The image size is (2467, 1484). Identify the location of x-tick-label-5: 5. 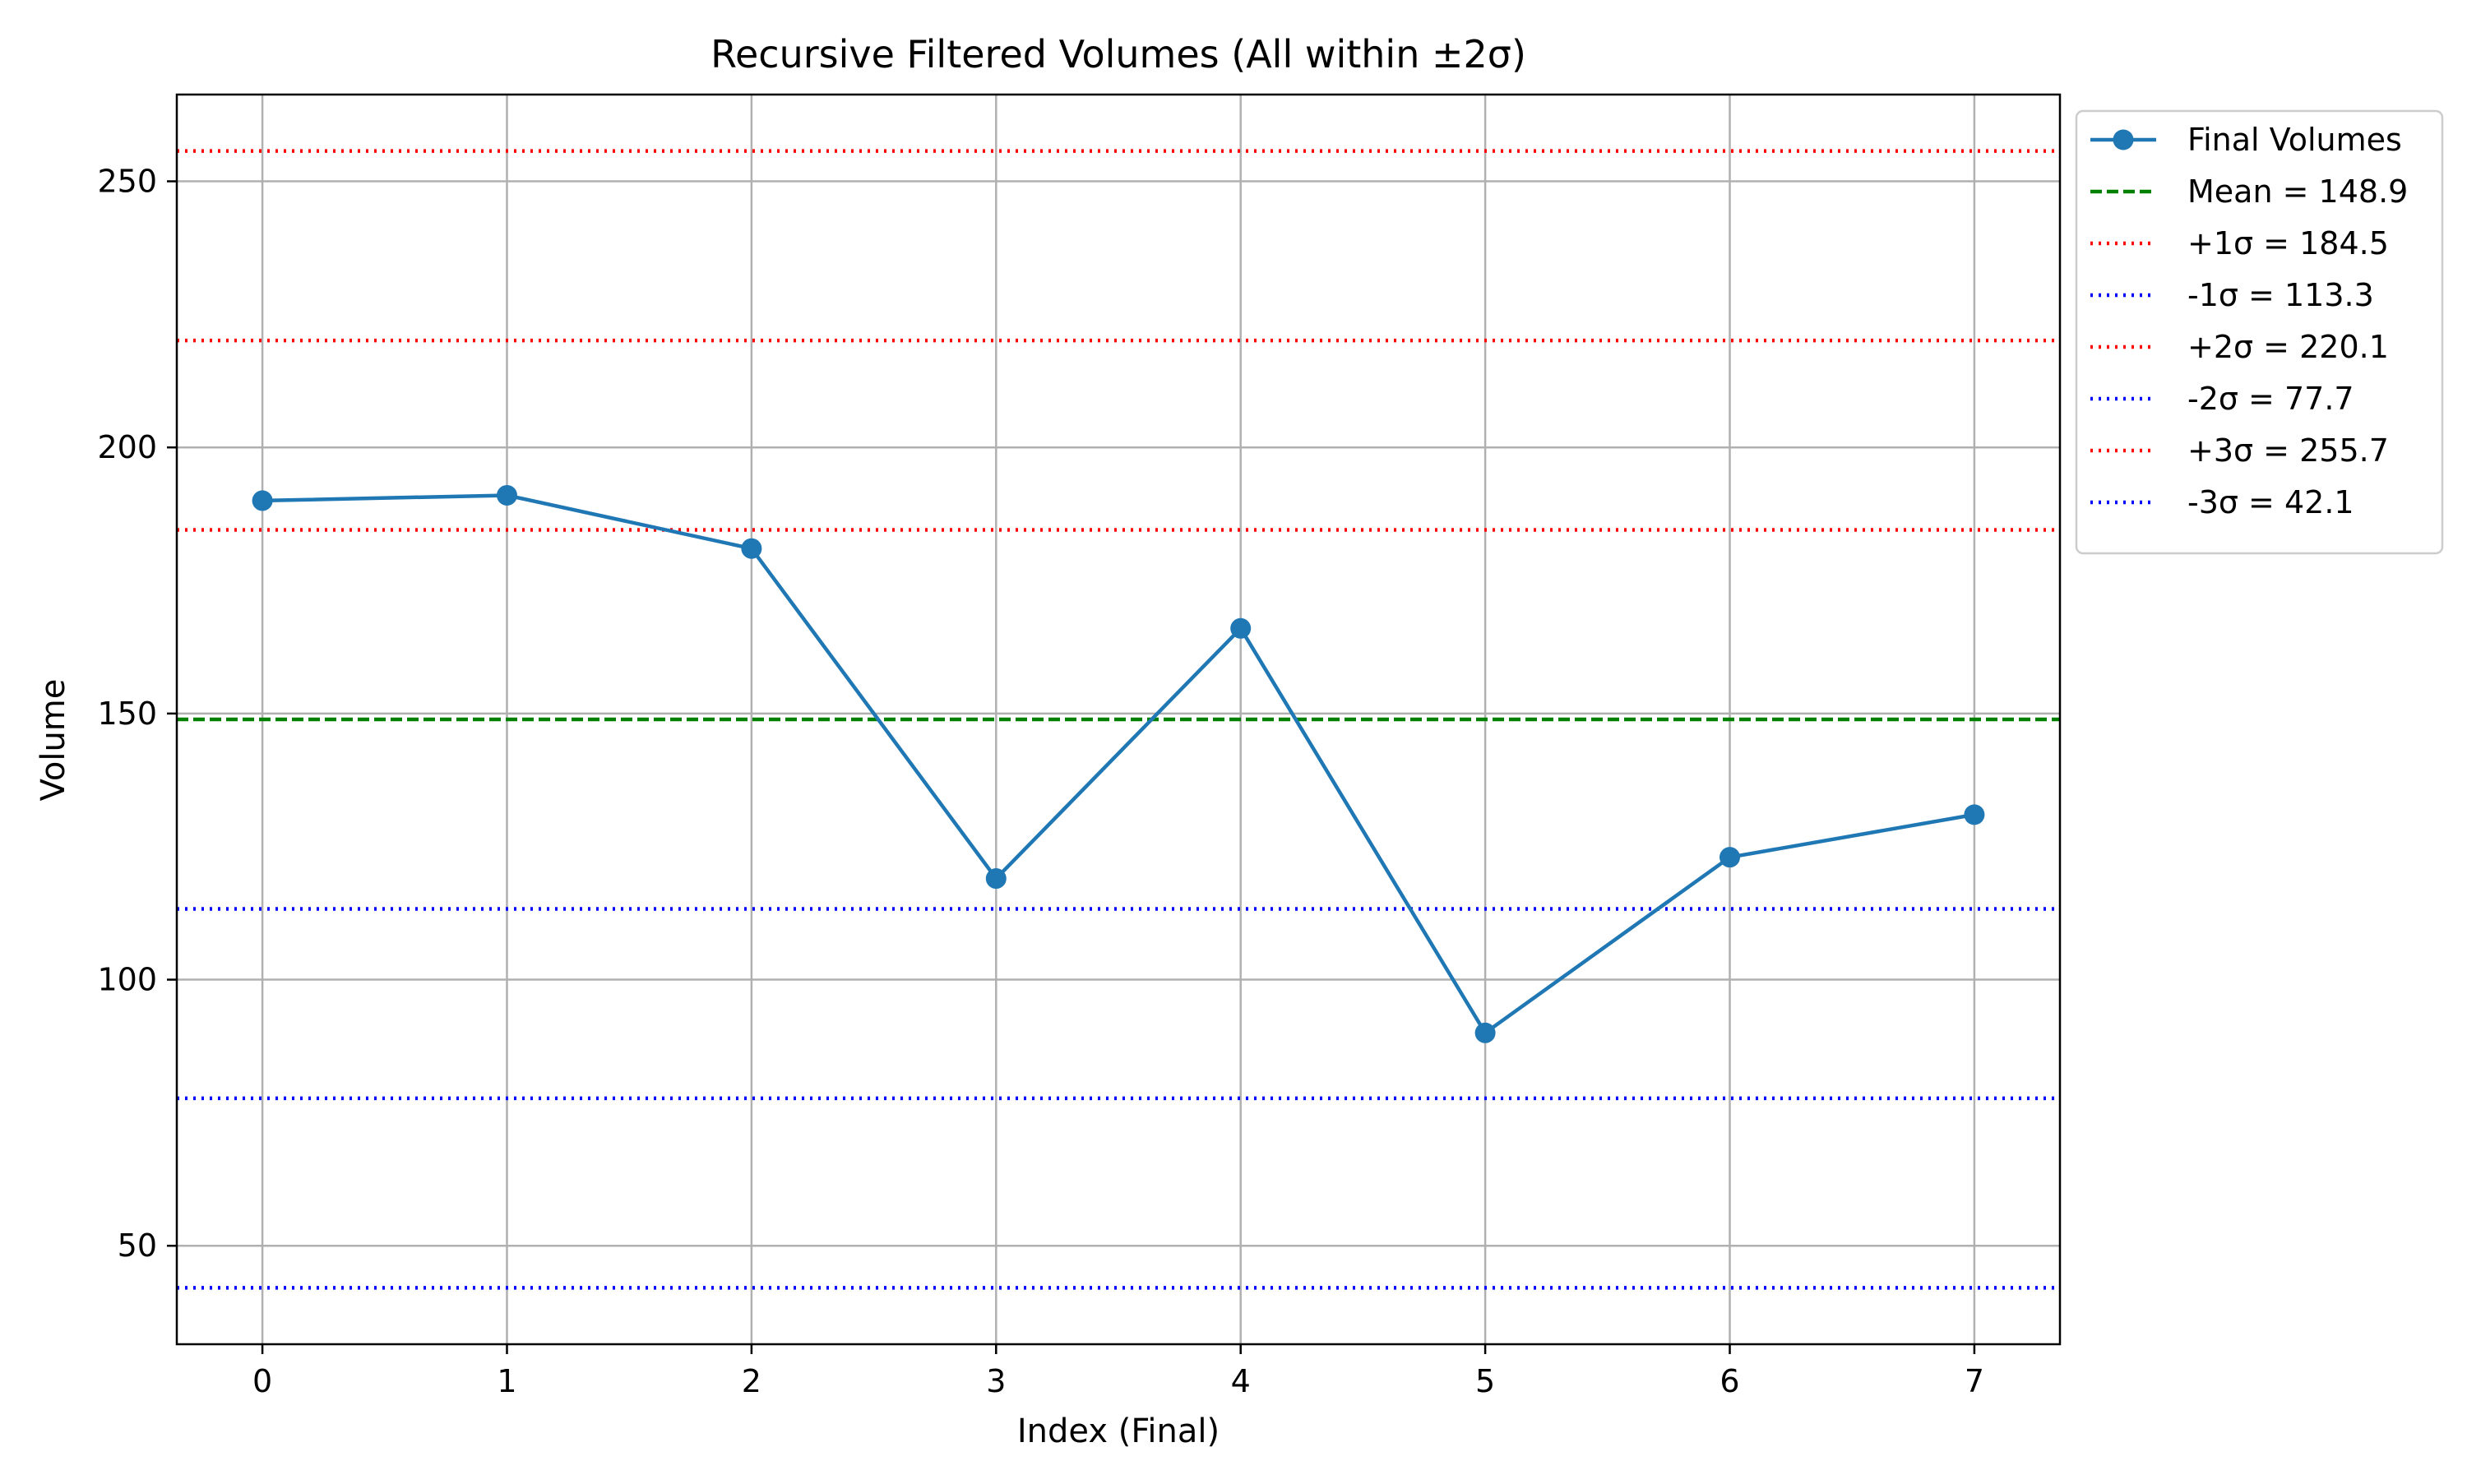
(1485, 1381).